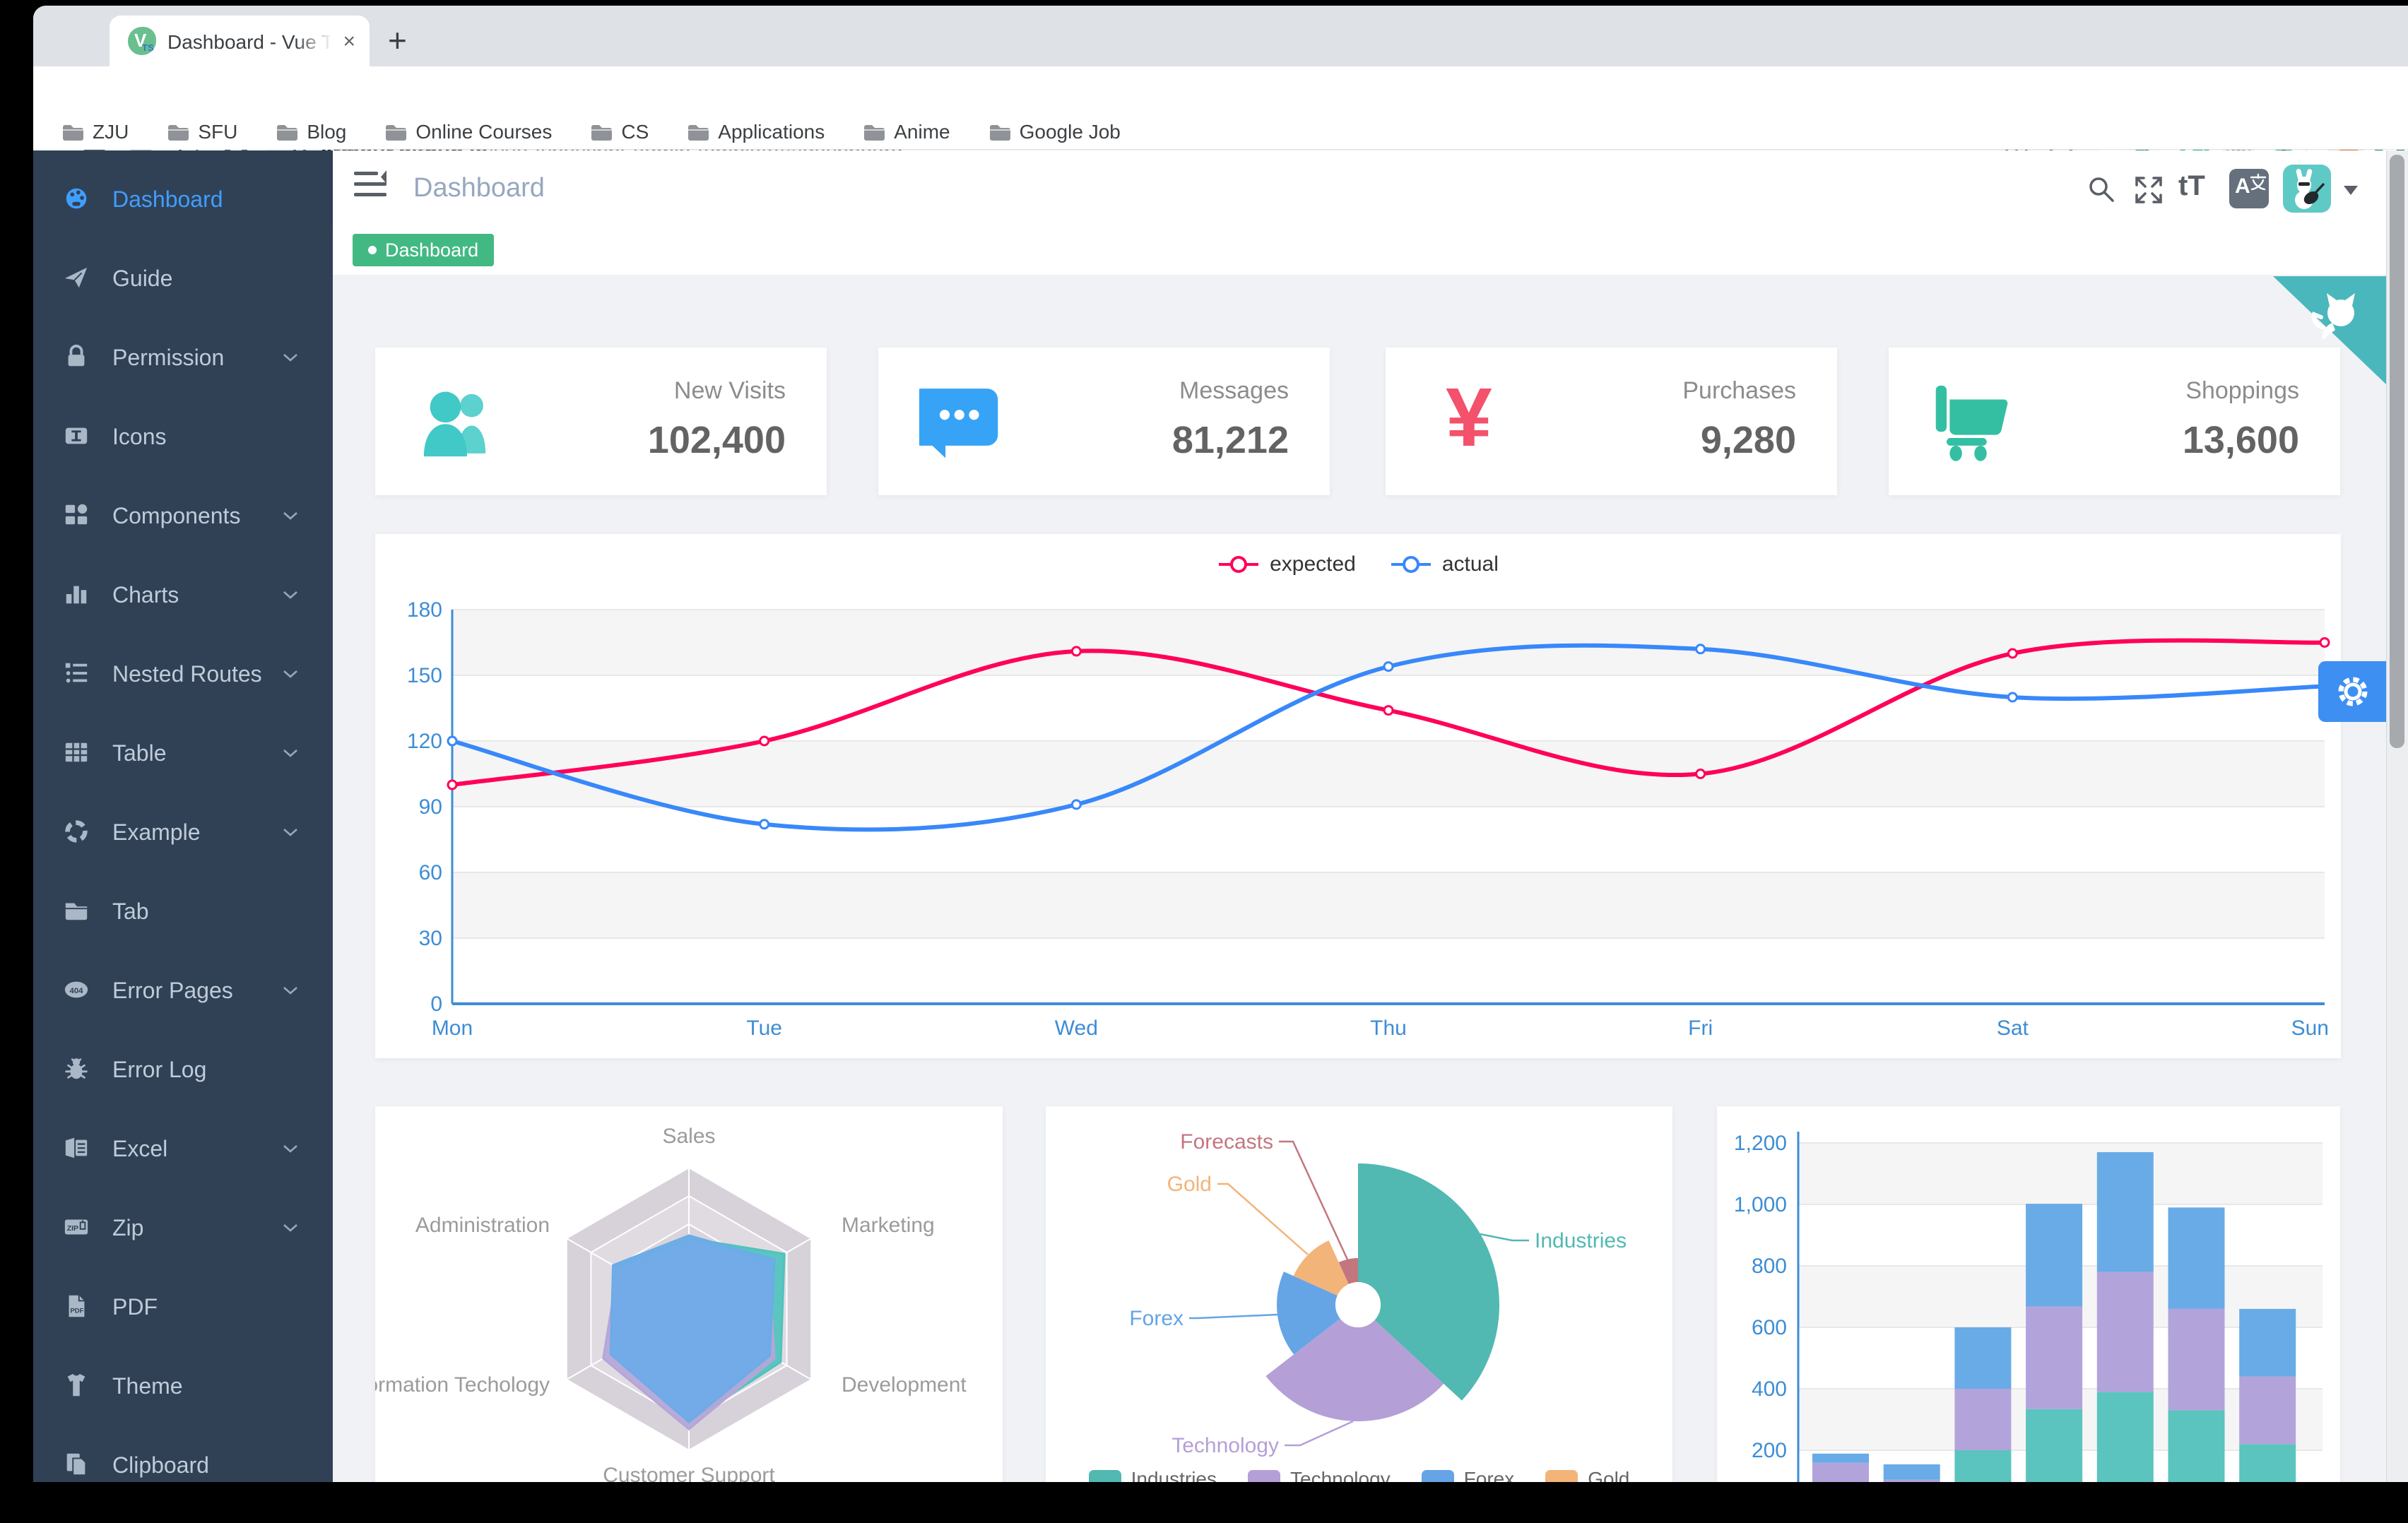  I want to click on dashboard-icon, so click(76, 198).